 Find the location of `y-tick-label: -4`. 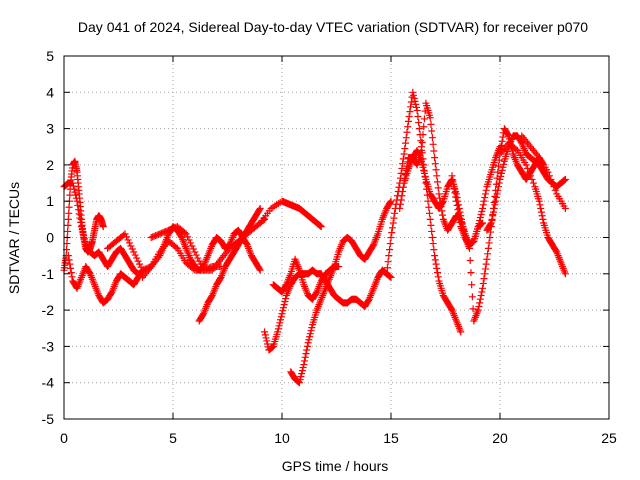

y-tick-label: -4 is located at coordinates (48, 383).